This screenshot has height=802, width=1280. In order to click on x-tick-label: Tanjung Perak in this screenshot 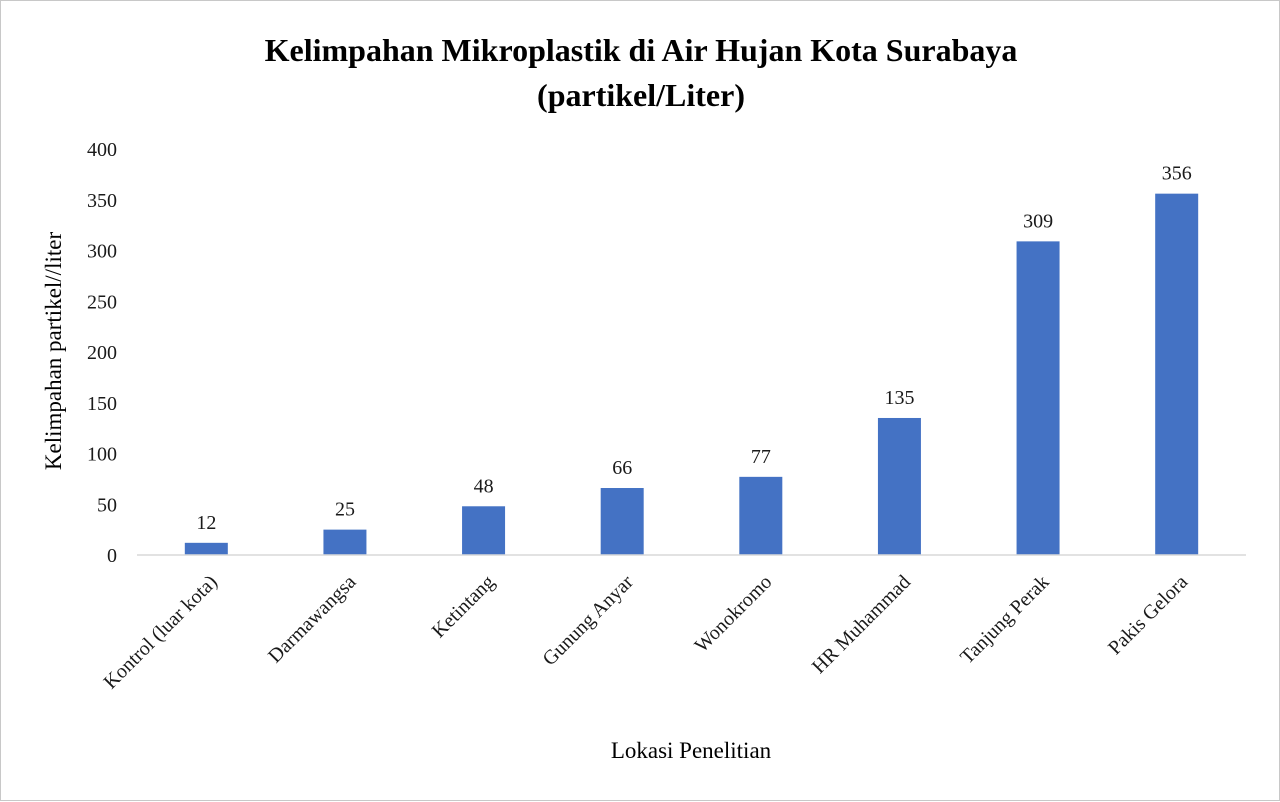, I will do `click(1004, 619)`.